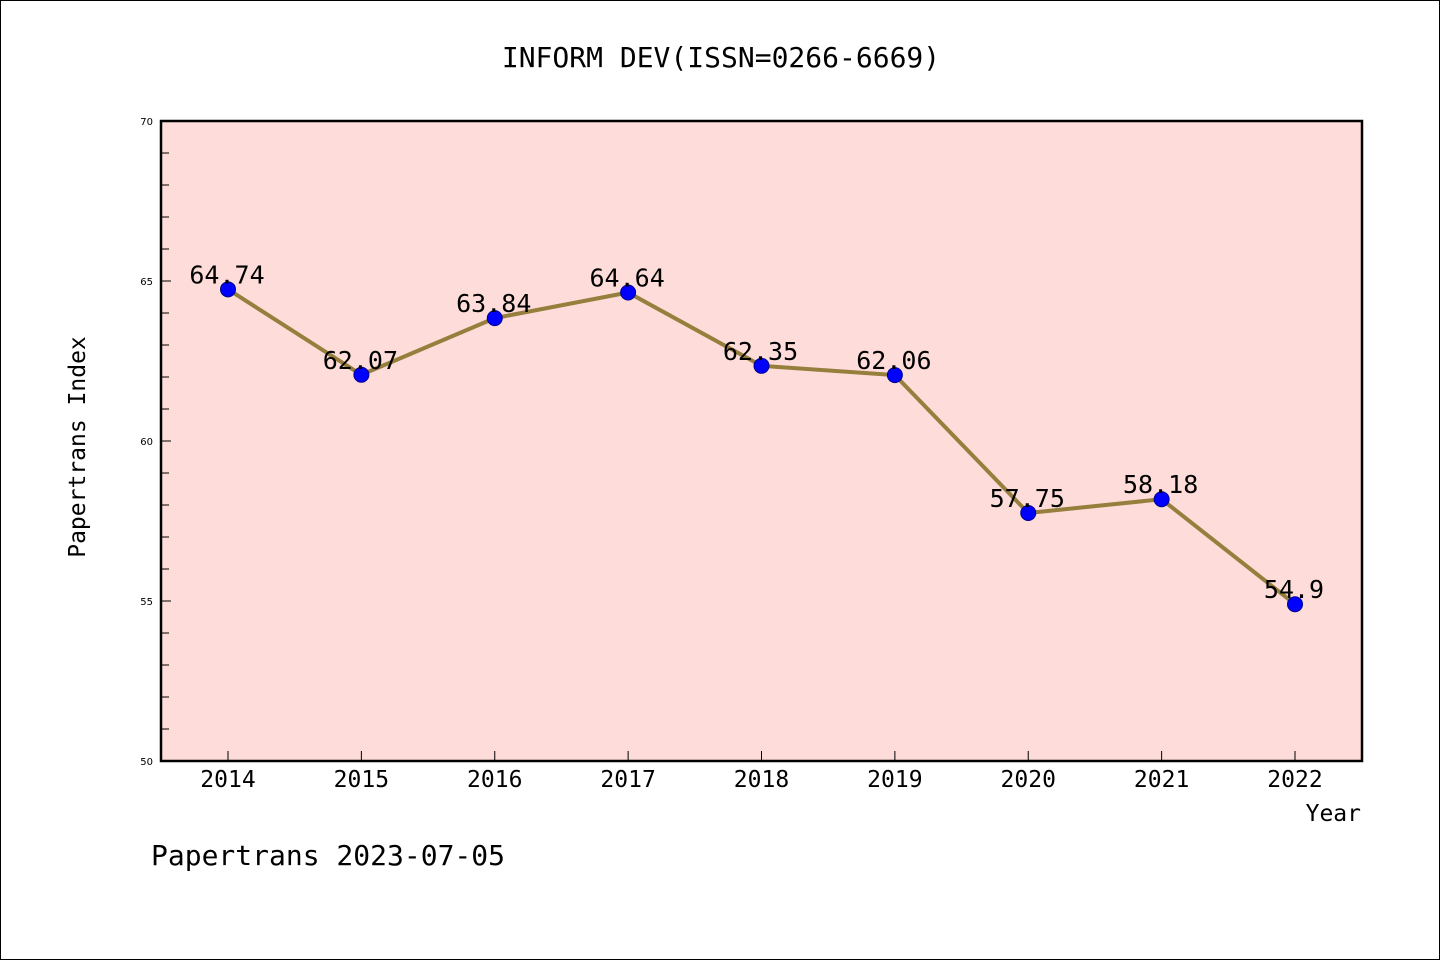  I want to click on data-label: 54.9, so click(1294, 589).